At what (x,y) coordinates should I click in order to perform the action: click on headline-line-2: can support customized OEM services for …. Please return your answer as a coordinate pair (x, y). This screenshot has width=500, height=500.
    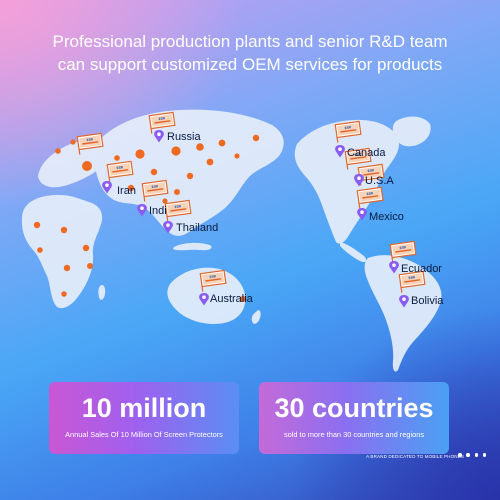
    Looking at the image, I should click on (250, 64).